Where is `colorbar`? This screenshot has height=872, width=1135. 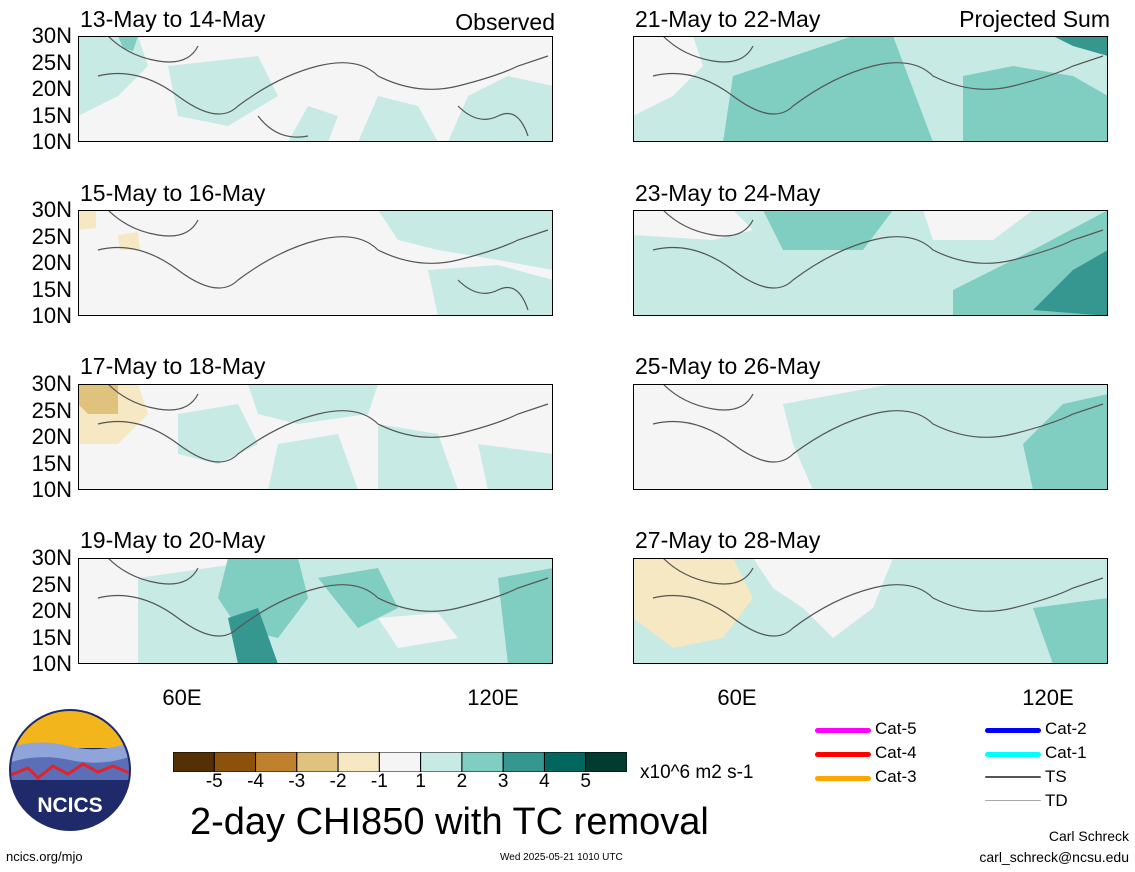
colorbar is located at coordinates (400, 762).